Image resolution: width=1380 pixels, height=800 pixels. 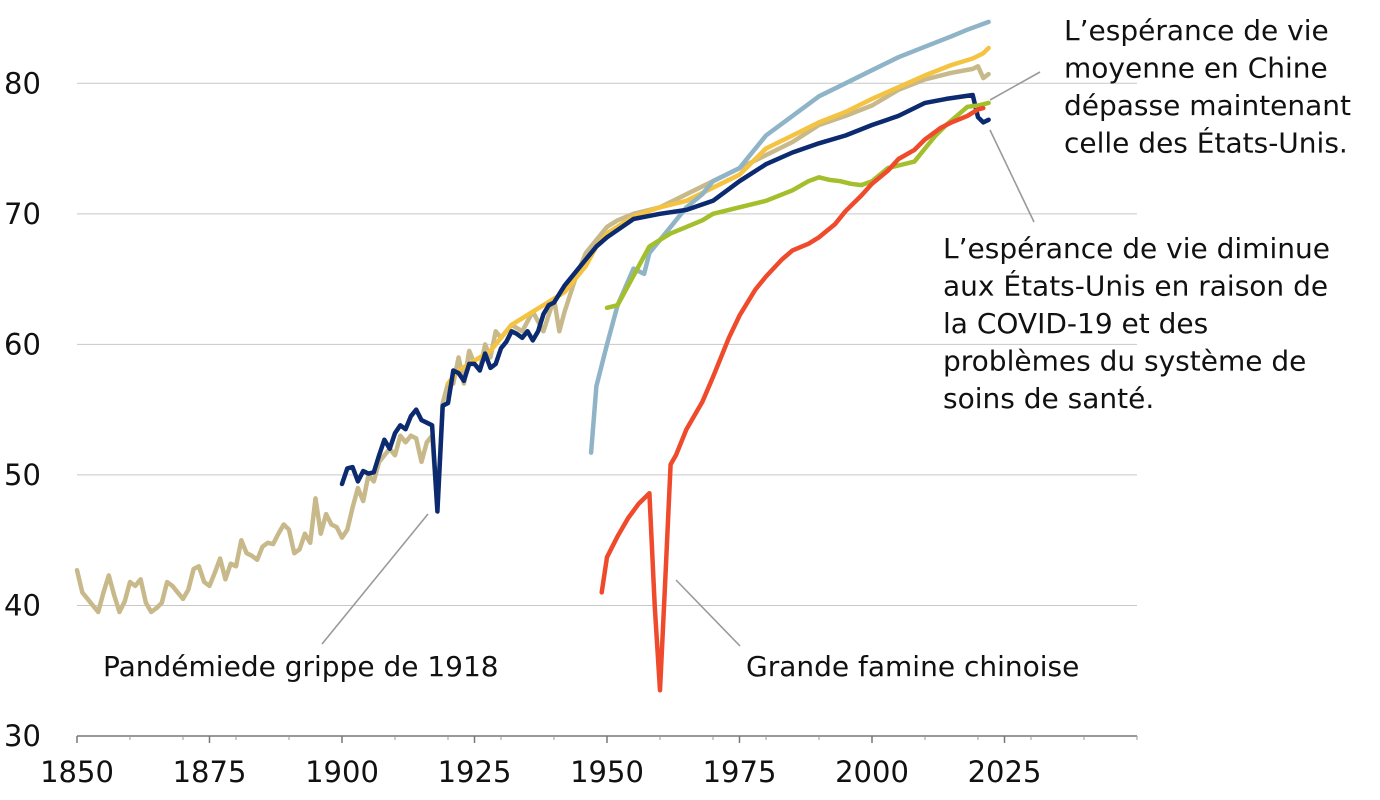 I want to click on annotation-line: aux États-Unis en raison de, so click(x=1135, y=286).